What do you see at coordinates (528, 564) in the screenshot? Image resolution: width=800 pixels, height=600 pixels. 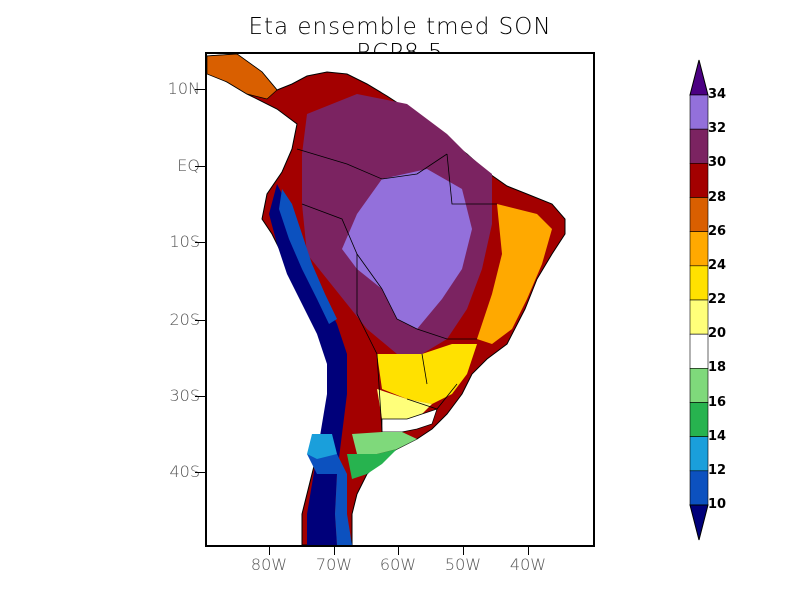 I see `lon-label-40w: 40W` at bounding box center [528, 564].